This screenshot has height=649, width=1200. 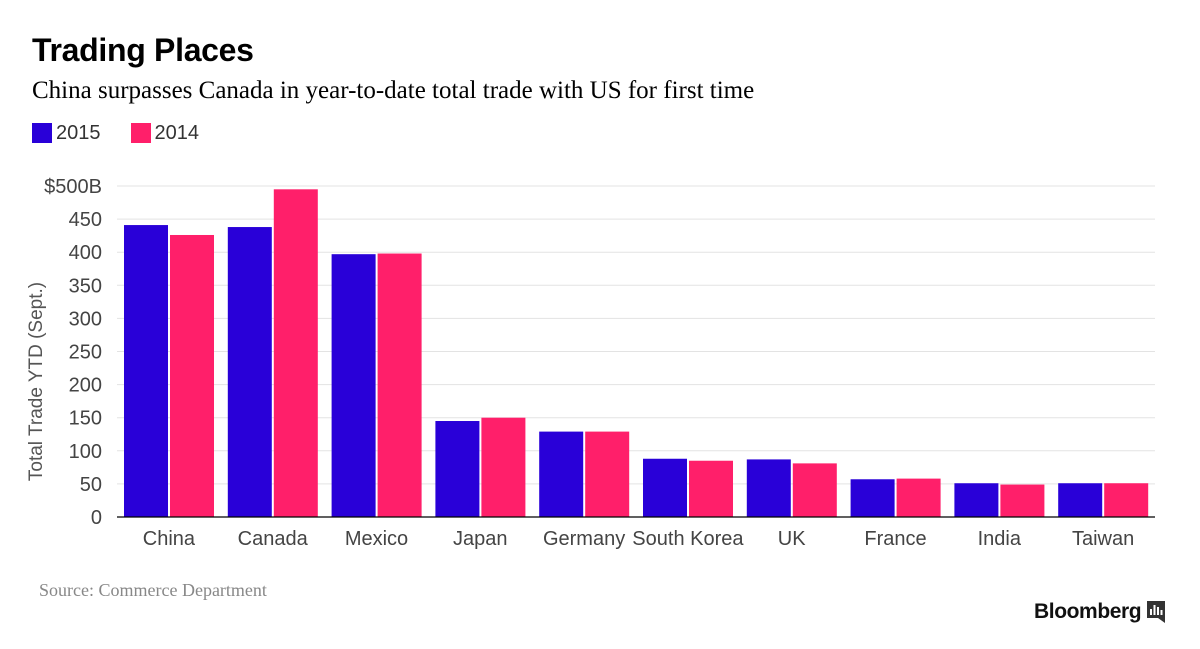 What do you see at coordinates (792, 539) in the screenshot?
I see `x-tick-label: UK` at bounding box center [792, 539].